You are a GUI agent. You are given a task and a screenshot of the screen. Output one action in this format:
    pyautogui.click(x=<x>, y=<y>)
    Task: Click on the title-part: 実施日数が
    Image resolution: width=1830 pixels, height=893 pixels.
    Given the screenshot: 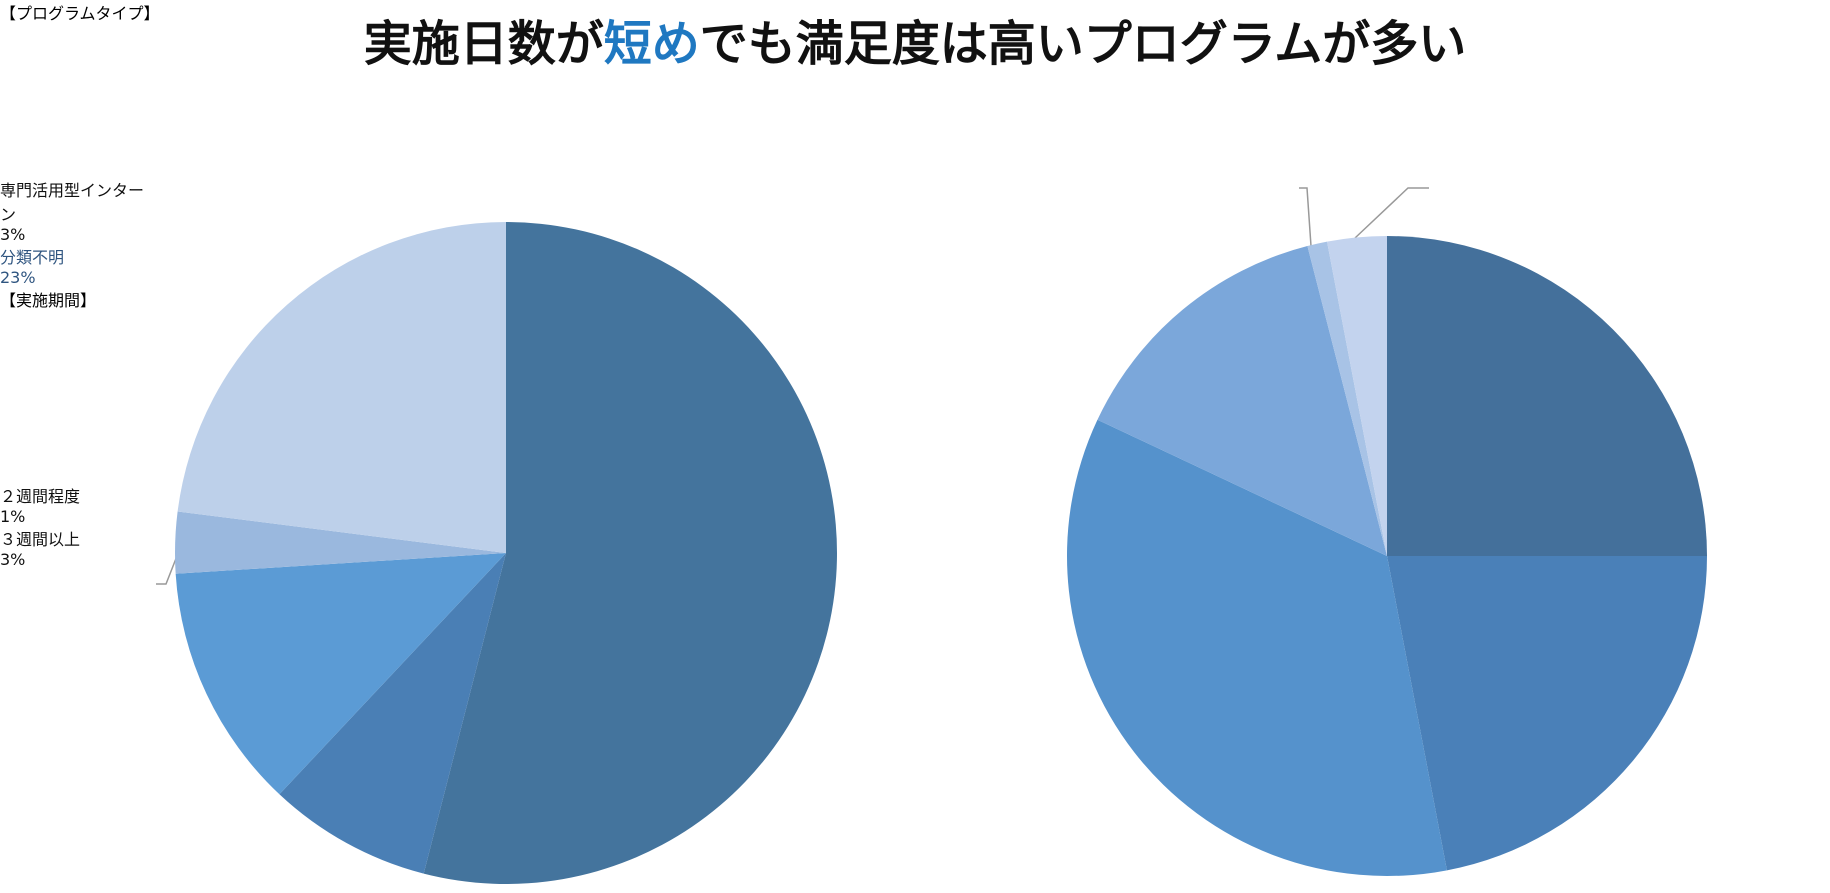 What is the action you would take?
    pyautogui.click(x=483, y=44)
    